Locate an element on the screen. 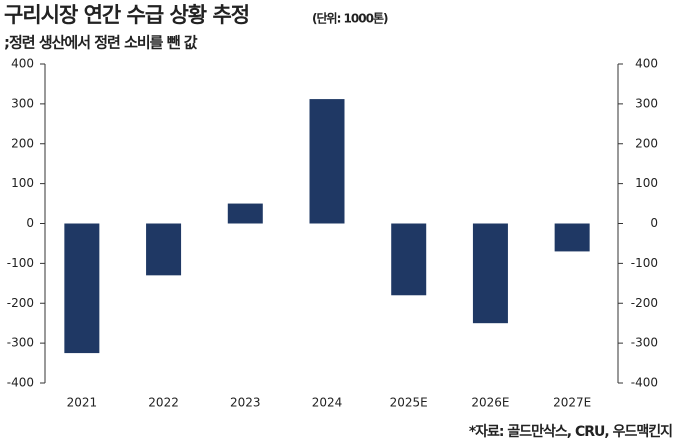 This screenshot has width=680, height=447. chart-source: *자료: 골드만삭스, CRU, 우드맥킨지 is located at coordinates (570, 431).